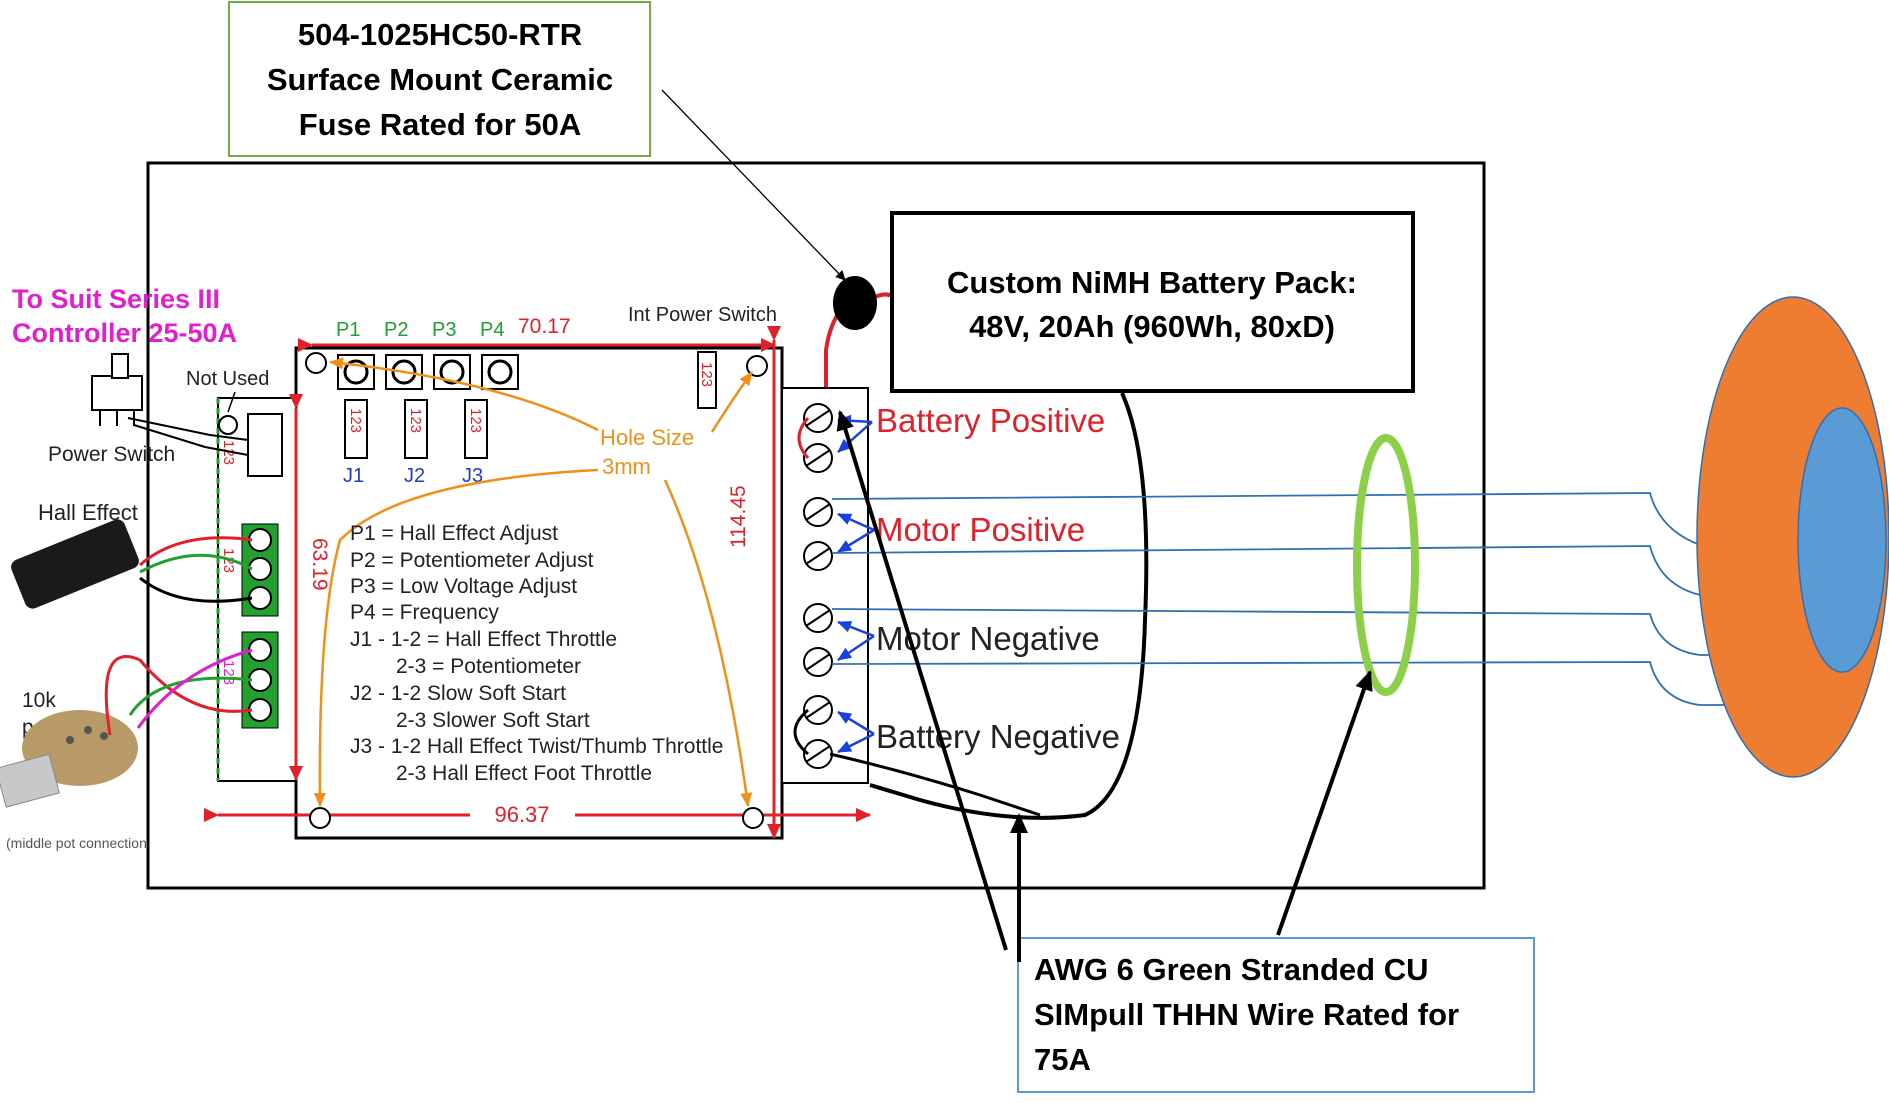 This screenshot has width=1889, height=1103. I want to click on legend-line-10: 2-3 Hall Effect Foot Throttle, so click(524, 773).